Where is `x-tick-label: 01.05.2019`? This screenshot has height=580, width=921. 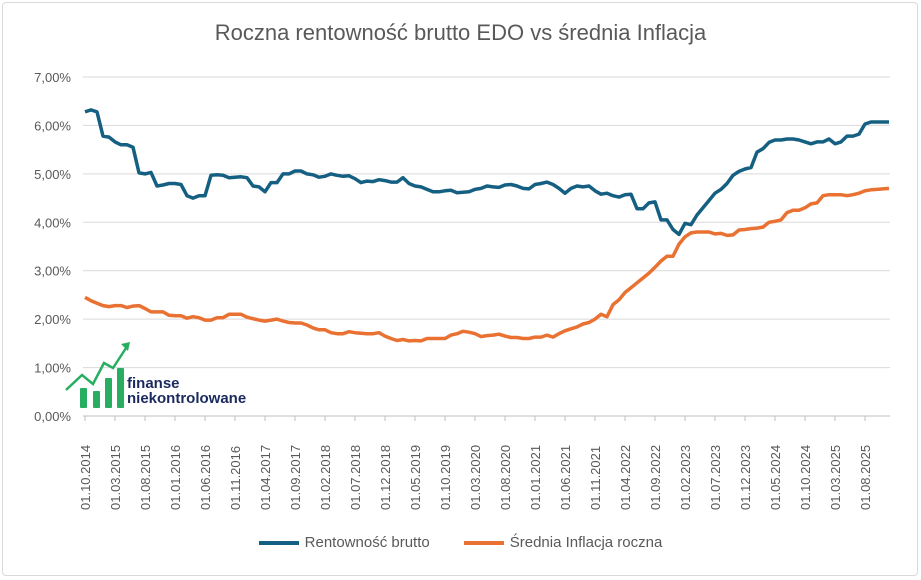
x-tick-label: 01.05.2019 is located at coordinates (415, 477).